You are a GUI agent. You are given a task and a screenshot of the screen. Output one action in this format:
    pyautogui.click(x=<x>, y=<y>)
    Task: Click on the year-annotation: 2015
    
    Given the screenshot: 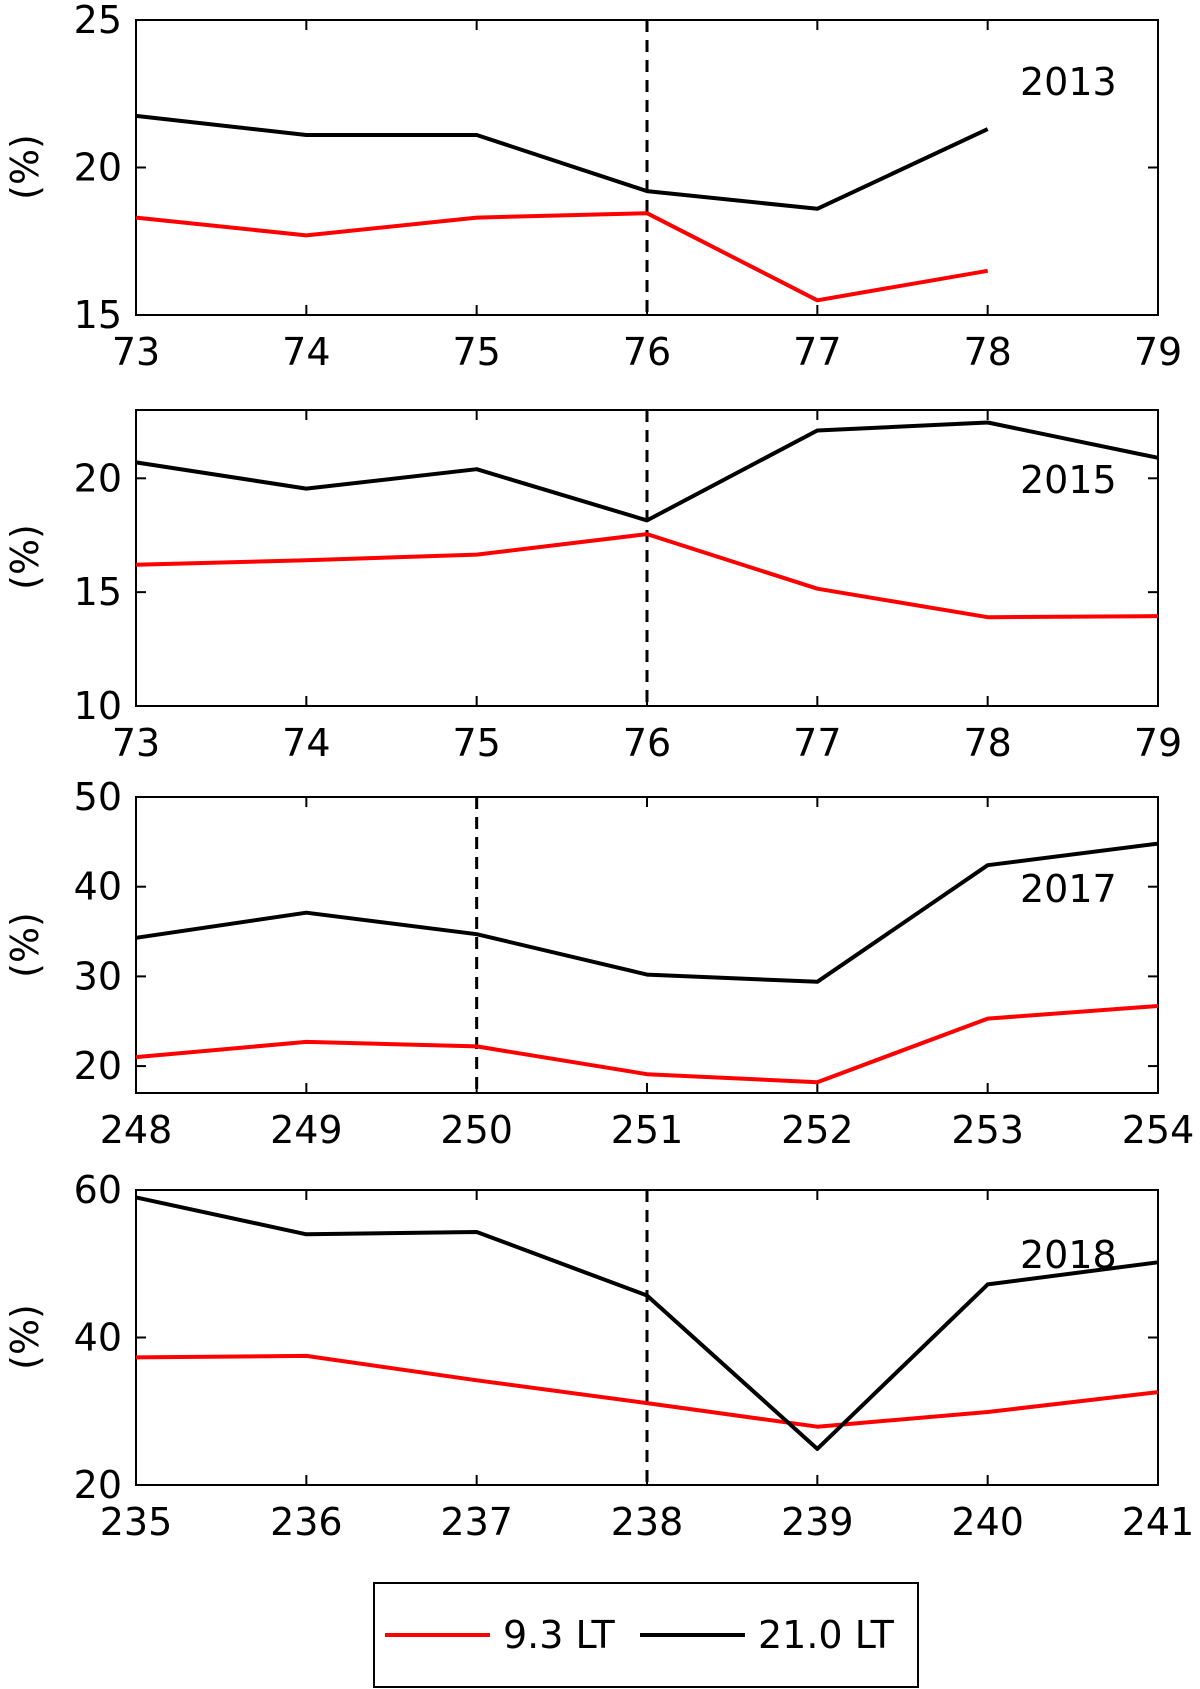 What is the action you would take?
    pyautogui.click(x=1068, y=480)
    